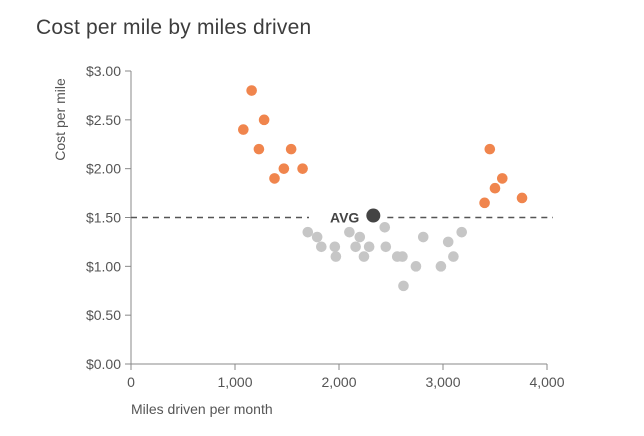 This screenshot has width=644, height=436. Describe the element at coordinates (131, 382) in the screenshot. I see `x-tick-label: 0` at that location.